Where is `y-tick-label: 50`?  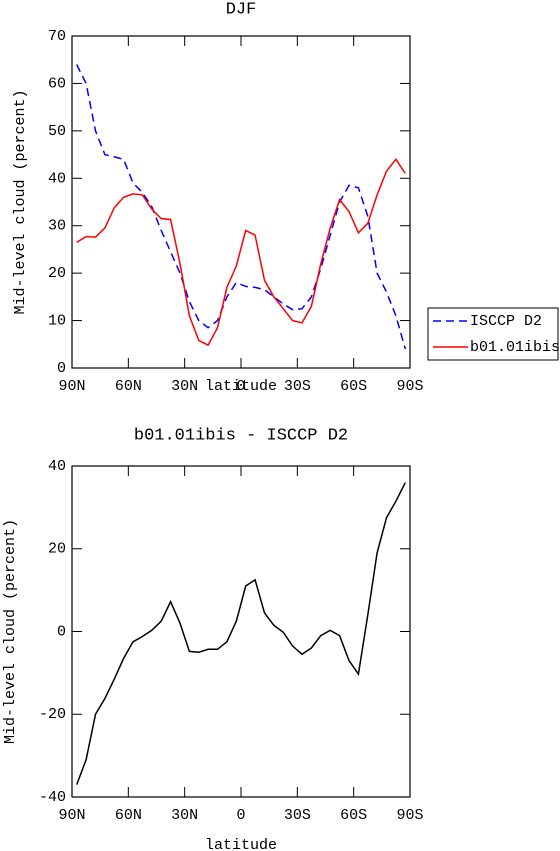
y-tick-label: 50 is located at coordinates (57, 131).